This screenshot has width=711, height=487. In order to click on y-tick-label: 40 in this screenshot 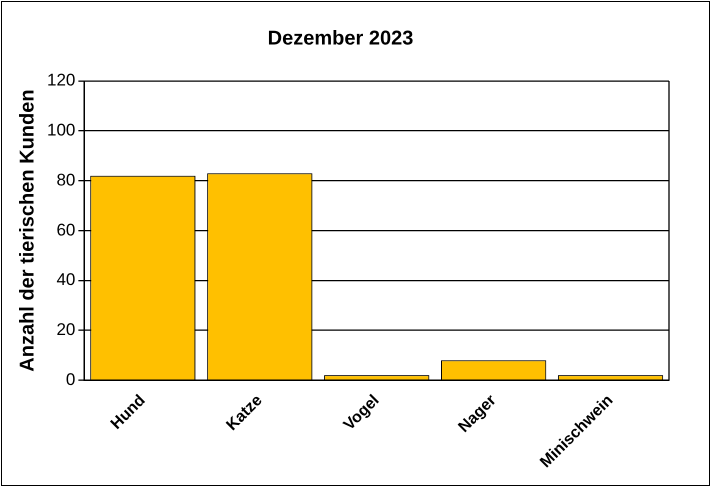, I will do `click(66, 280)`.